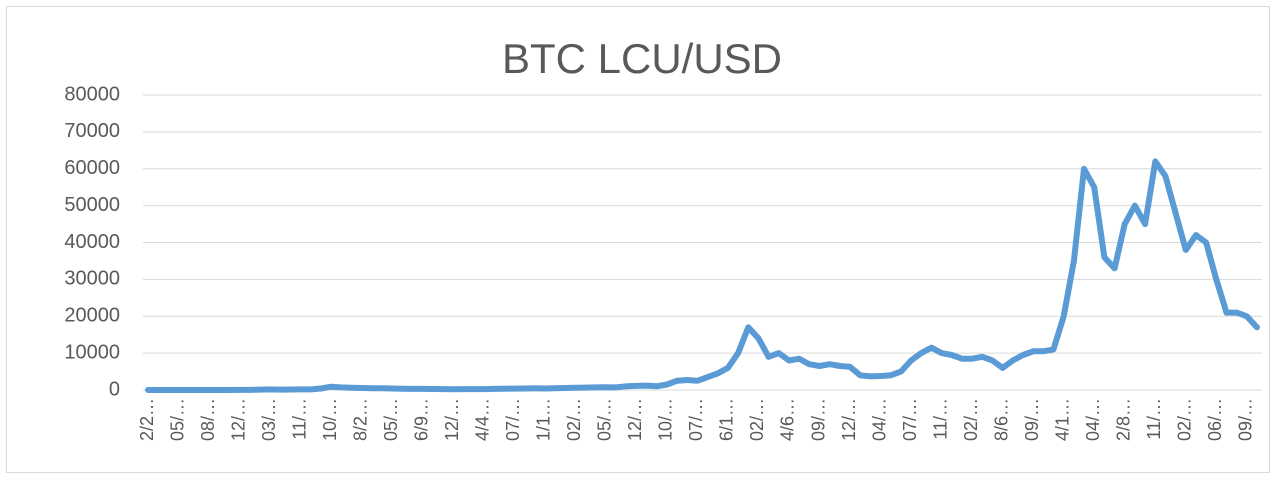  What do you see at coordinates (92, 279) in the screenshot?
I see `y-tick-label: 30000` at bounding box center [92, 279].